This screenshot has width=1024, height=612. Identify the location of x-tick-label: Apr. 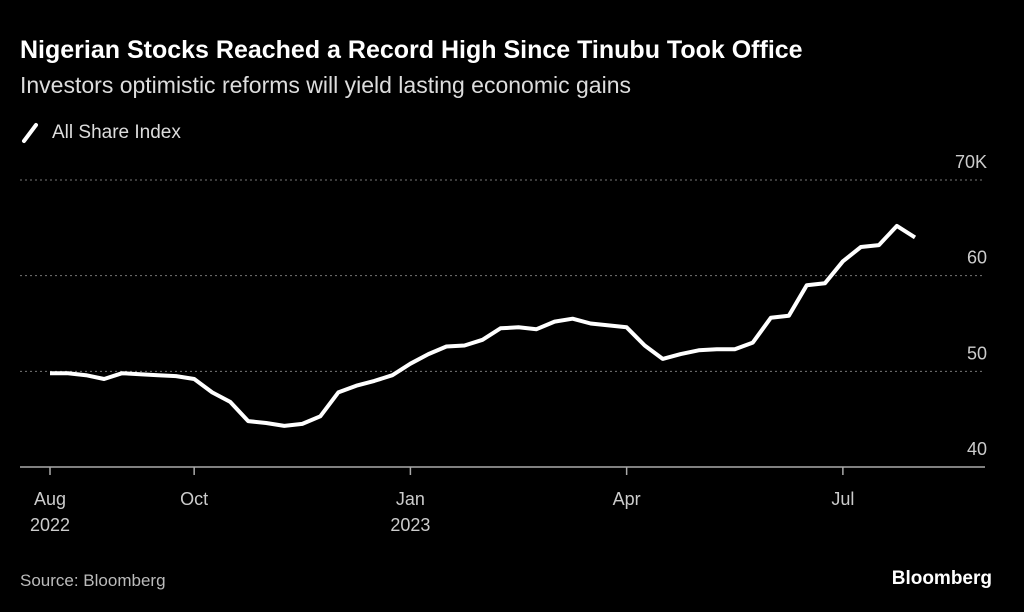
(627, 499).